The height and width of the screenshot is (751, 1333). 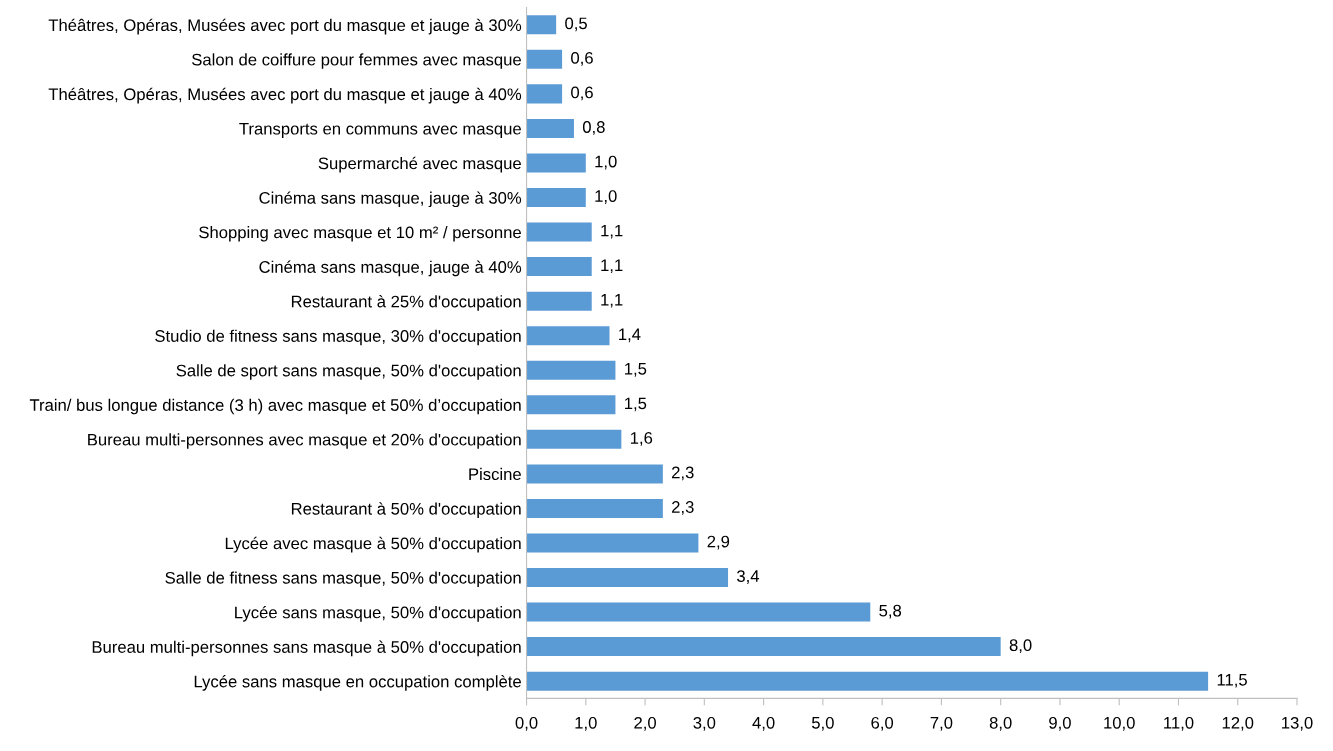 What do you see at coordinates (373, 544) in the screenshot?
I see `y-tick-label: Lycée avec masque à 50% d'occupation` at bounding box center [373, 544].